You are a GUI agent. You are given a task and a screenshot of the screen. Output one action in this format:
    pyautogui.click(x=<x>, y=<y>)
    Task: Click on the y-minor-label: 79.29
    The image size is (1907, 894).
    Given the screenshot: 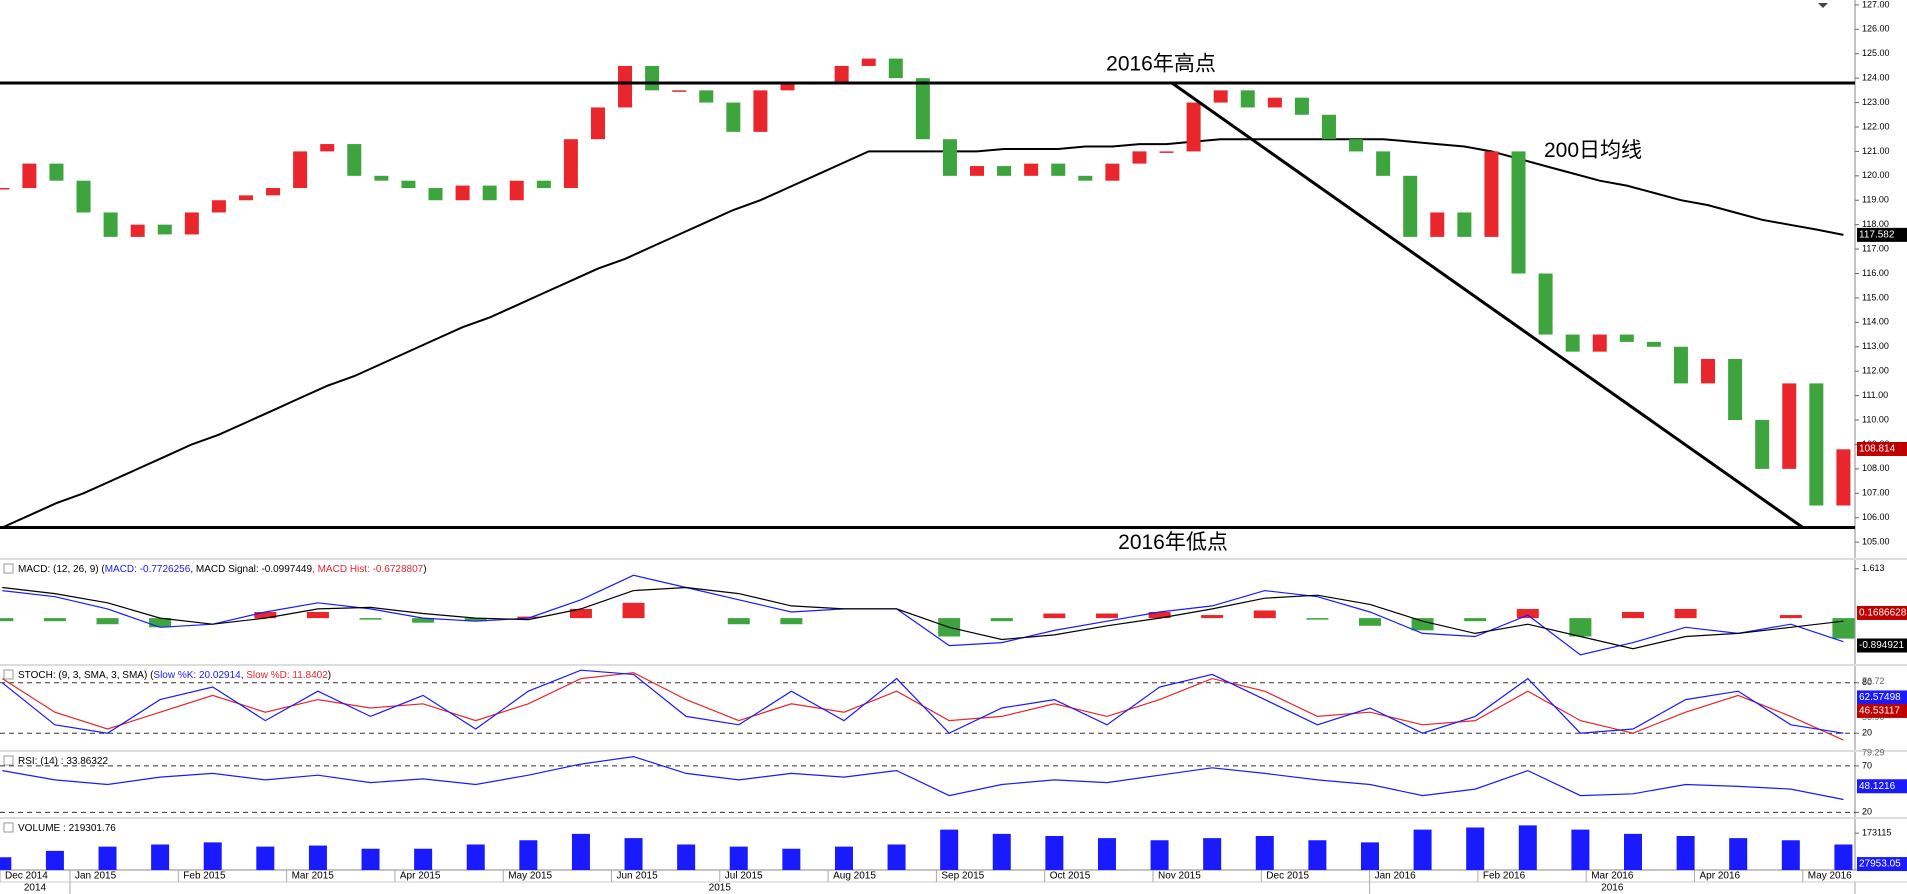 What is the action you would take?
    pyautogui.click(x=1873, y=753)
    